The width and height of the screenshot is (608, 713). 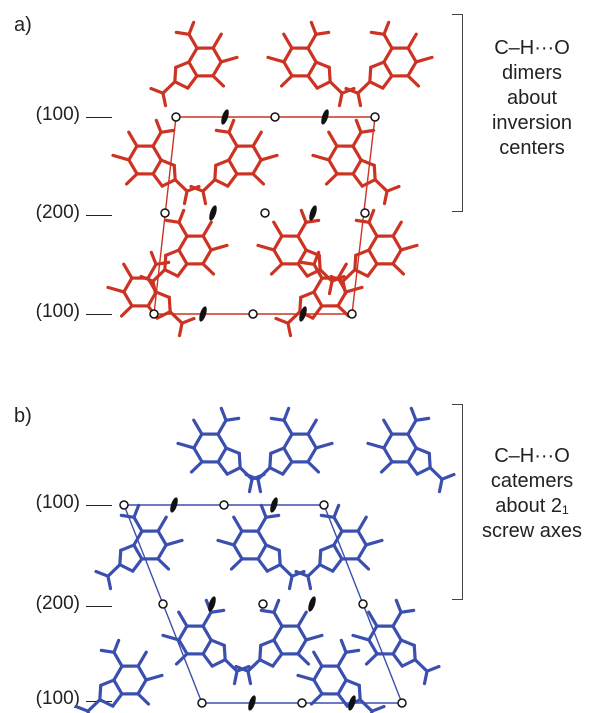 What do you see at coordinates (532, 494) in the screenshot?
I see `note-b: C–H···O catemers about 2₁ screw axes` at bounding box center [532, 494].